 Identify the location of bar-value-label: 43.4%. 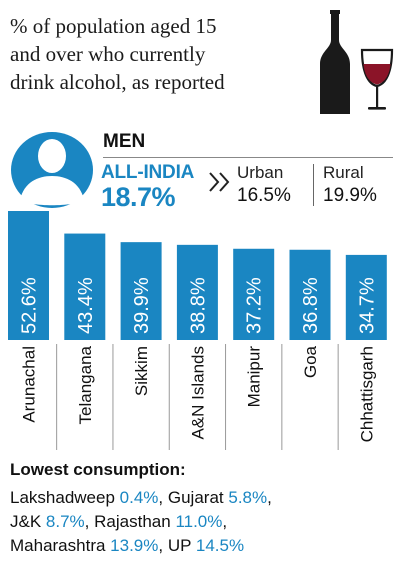
(86, 305).